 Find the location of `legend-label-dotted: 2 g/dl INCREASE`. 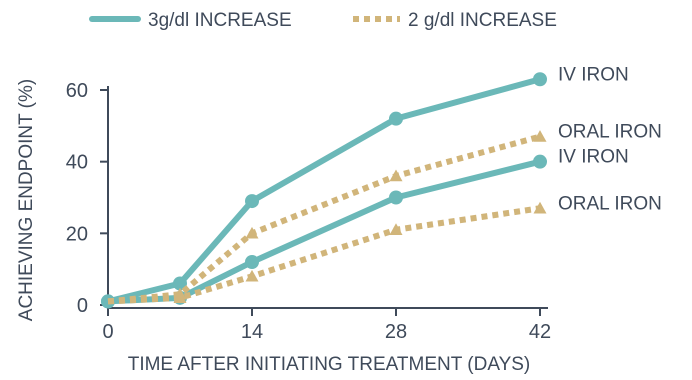

legend-label-dotted: 2 g/dl INCREASE is located at coordinates (482, 20).